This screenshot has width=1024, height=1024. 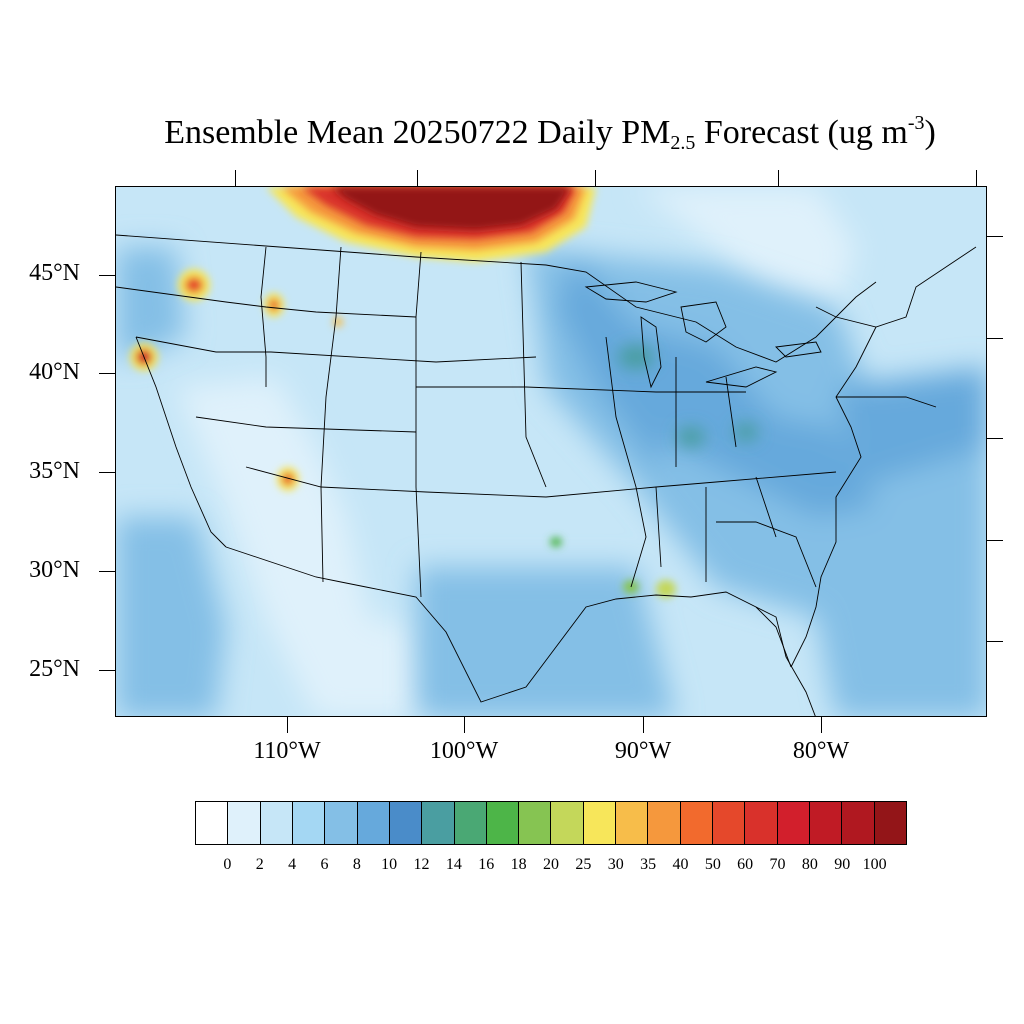 What do you see at coordinates (324, 864) in the screenshot?
I see `colorbar-tick-label: 6` at bounding box center [324, 864].